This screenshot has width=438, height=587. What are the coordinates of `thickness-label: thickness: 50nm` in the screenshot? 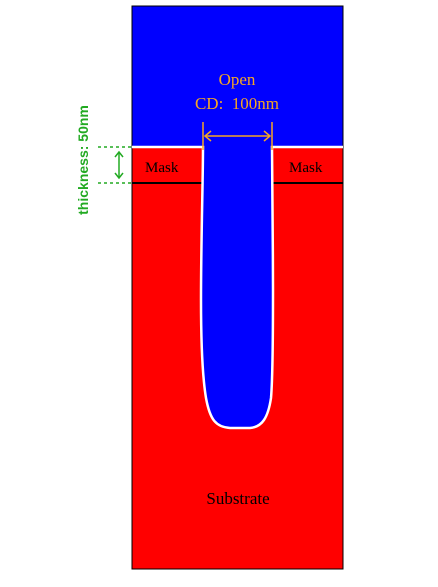 It's located at (83, 160).